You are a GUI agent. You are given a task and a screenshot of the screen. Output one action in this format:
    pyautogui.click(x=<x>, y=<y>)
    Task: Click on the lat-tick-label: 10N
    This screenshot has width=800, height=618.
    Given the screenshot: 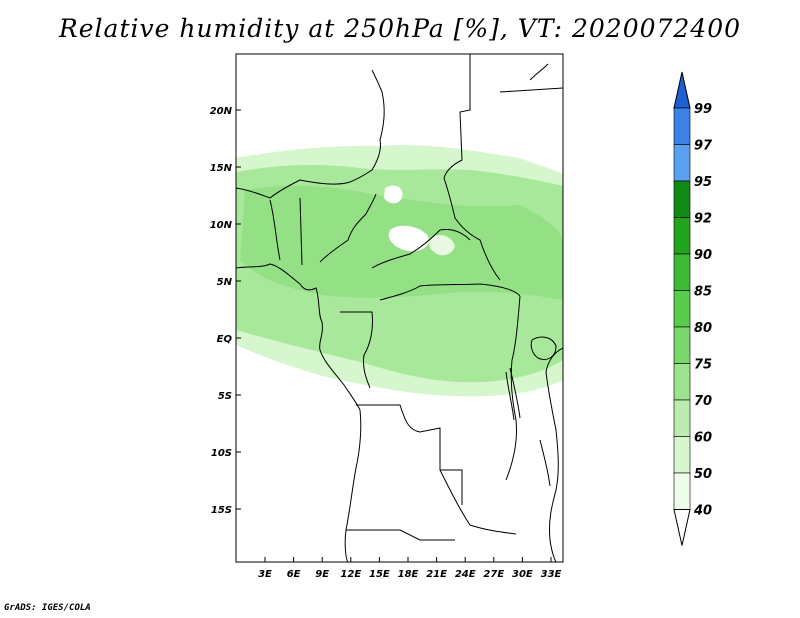 What is the action you would take?
    pyautogui.click(x=221, y=225)
    